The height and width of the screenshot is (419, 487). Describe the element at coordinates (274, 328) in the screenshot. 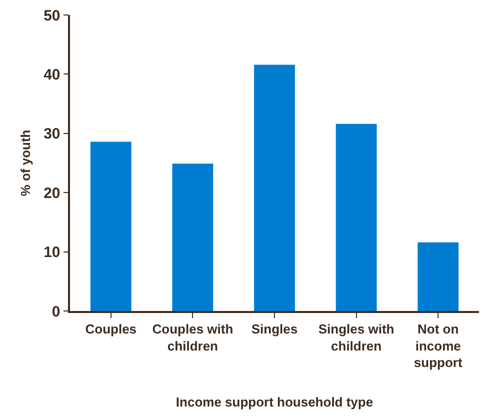

I see `x-tick-label: Singles` at that location.